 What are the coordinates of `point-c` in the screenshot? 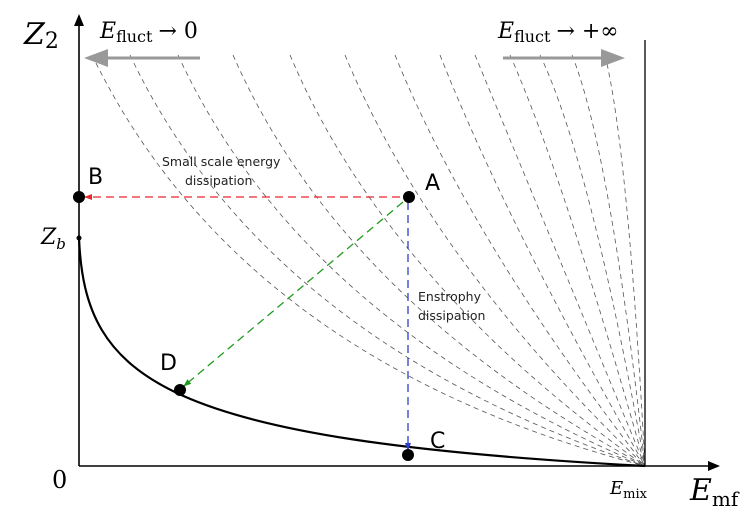 It's located at (408, 455).